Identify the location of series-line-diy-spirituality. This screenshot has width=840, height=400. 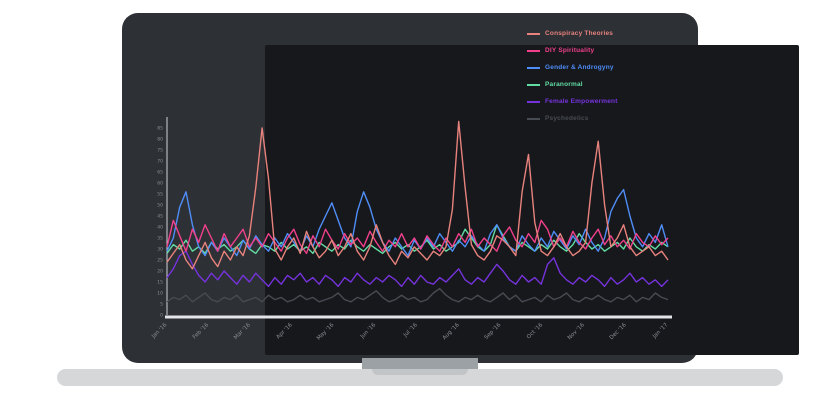
(417, 237).